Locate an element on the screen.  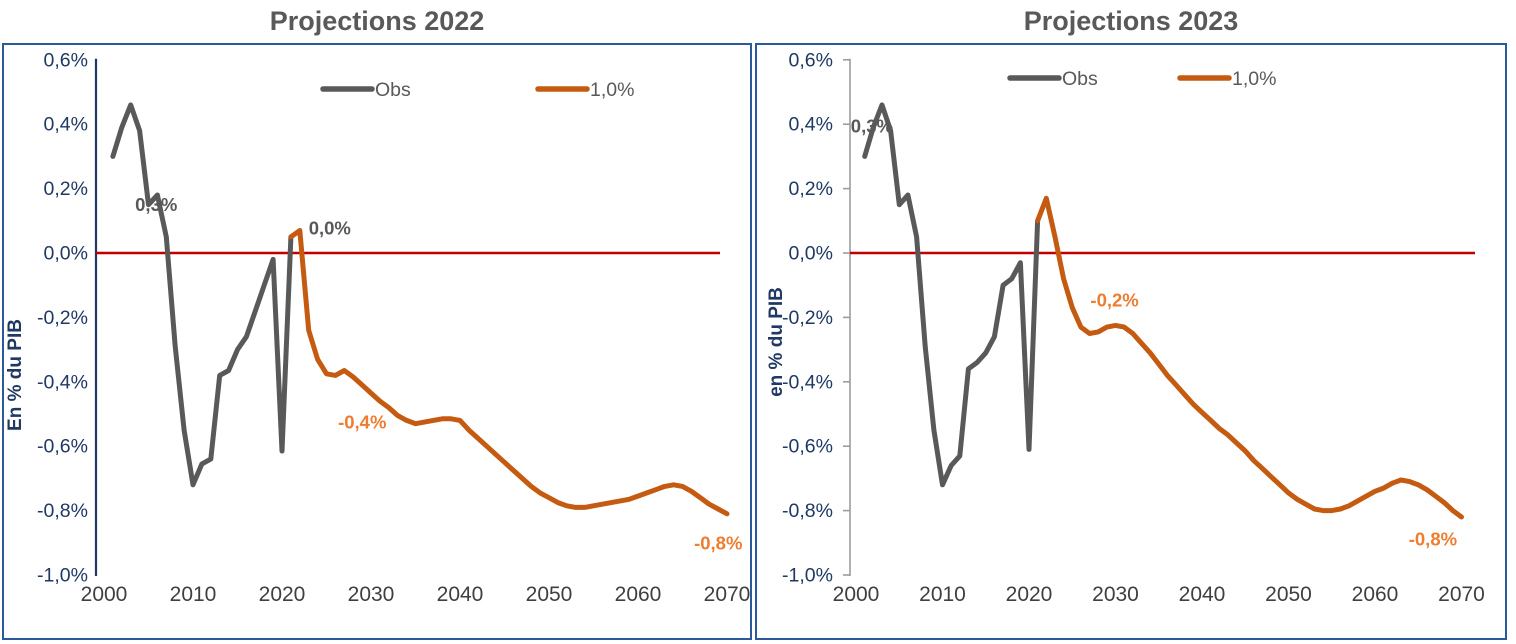
data-label: -0,2% is located at coordinates (1114, 300).